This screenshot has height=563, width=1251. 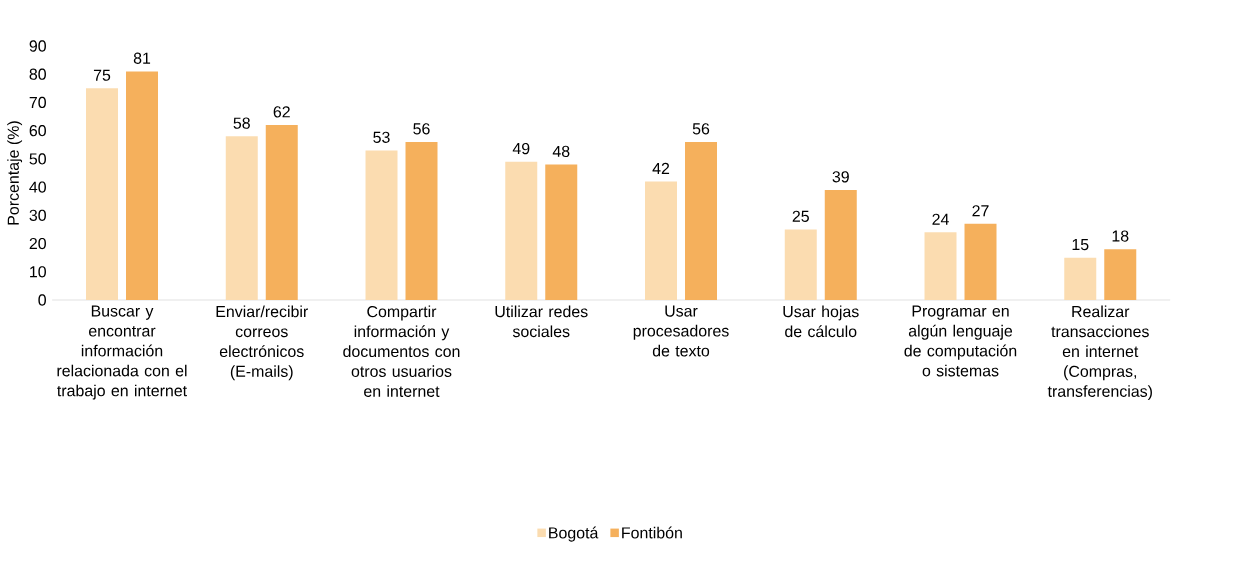 I want to click on y-axis-title: Porcentaje (%), so click(x=15, y=173).